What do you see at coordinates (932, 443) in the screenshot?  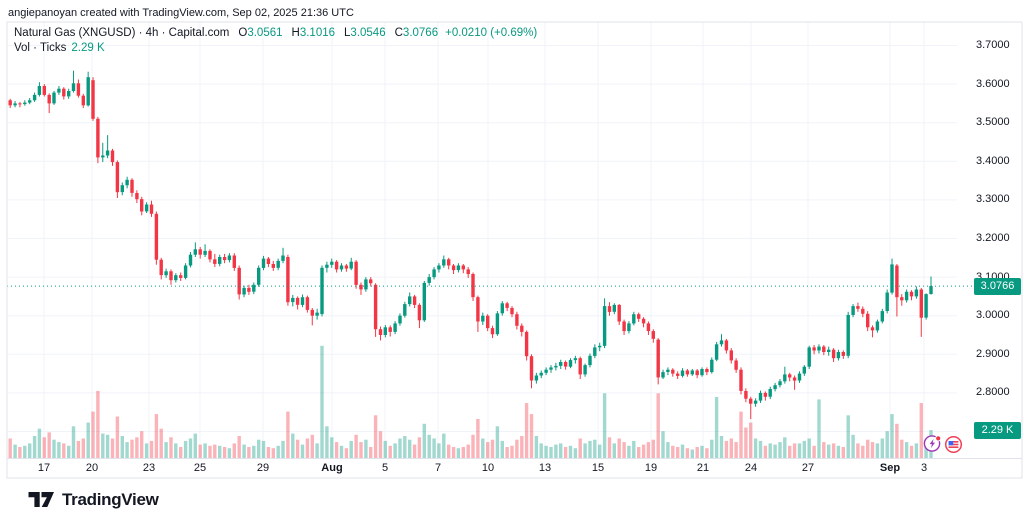 I see `flash-event-icon` at bounding box center [932, 443].